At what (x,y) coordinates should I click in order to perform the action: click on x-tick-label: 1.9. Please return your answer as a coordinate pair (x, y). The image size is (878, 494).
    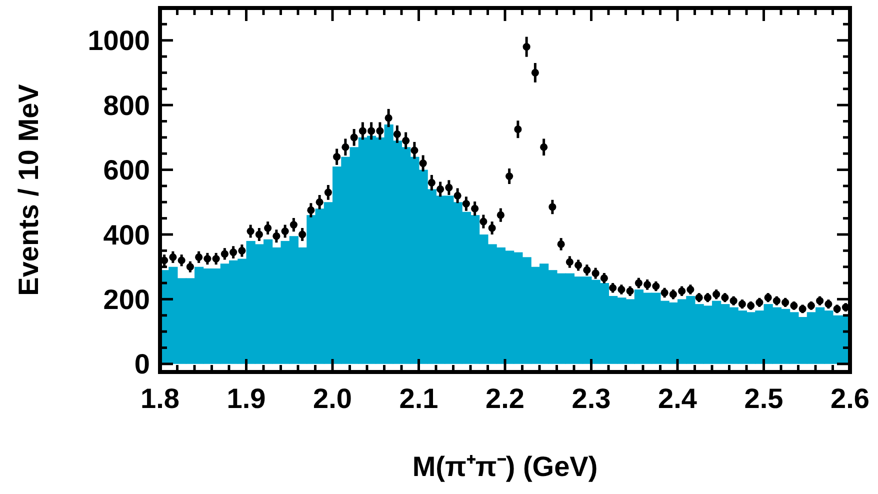
    Looking at the image, I should click on (246, 398).